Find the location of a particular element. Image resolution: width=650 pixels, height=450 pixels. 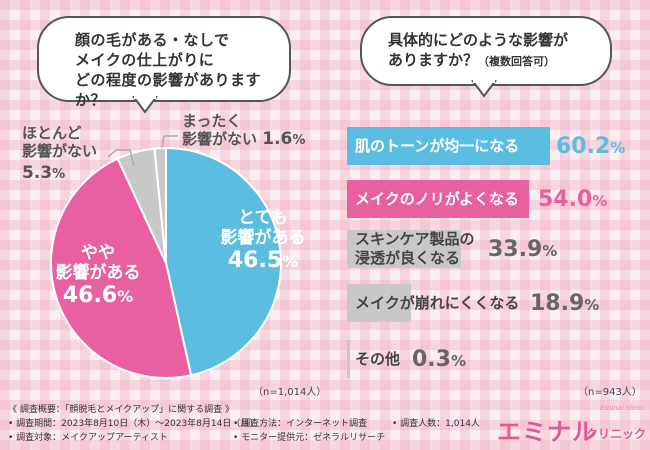

question-right-line2: ありますか？（複数回答可） is located at coordinates (478, 61).